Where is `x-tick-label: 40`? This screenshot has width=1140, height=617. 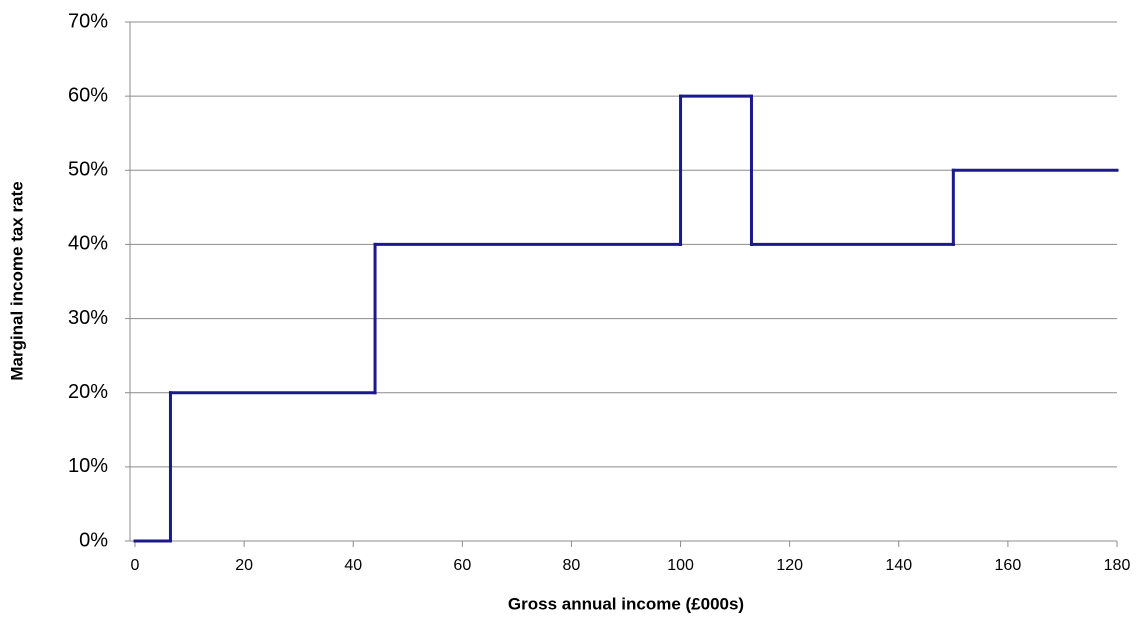 x-tick-label: 40 is located at coordinates (353, 565).